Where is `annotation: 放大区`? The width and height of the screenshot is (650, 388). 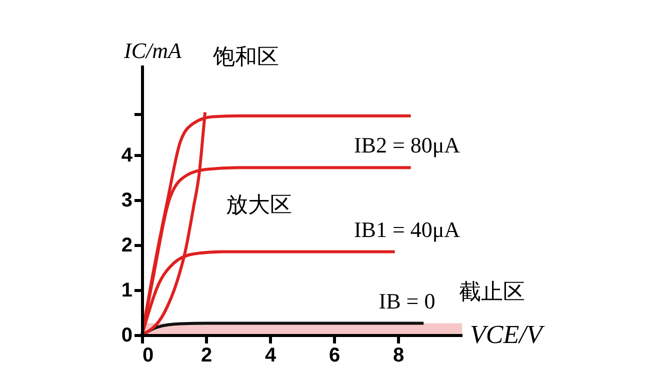
annotation: 放大区 is located at coordinates (259, 204).